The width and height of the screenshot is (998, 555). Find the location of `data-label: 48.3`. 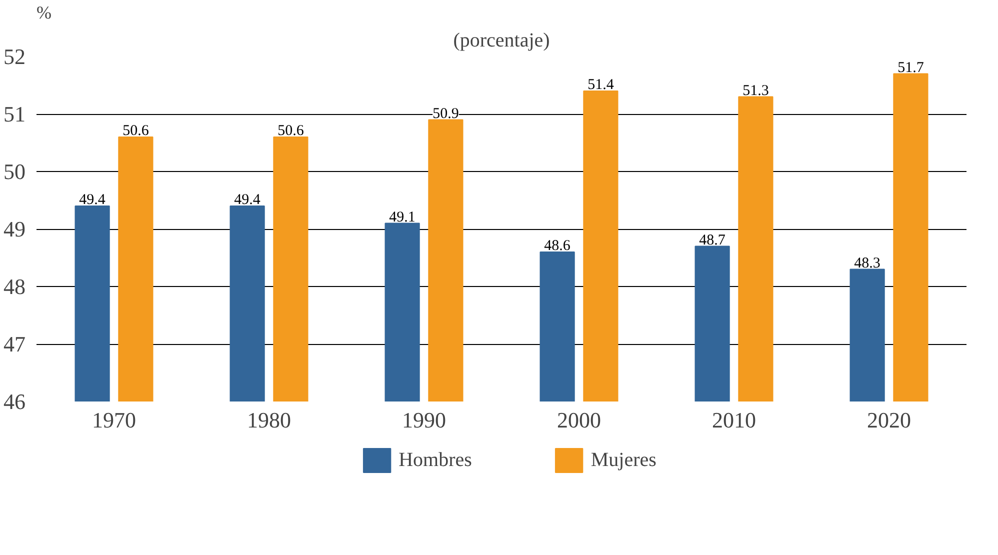

data-label: 48.3 is located at coordinates (867, 263).